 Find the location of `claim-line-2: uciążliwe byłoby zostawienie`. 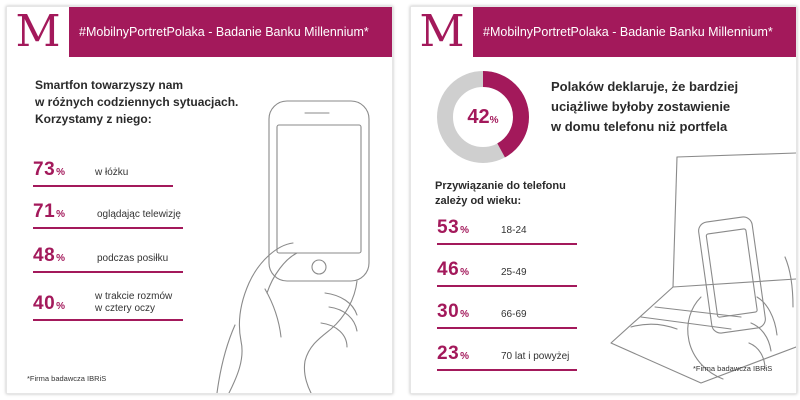

claim-line-2: uciążliwe byłoby zostawienie is located at coordinates (641, 106).